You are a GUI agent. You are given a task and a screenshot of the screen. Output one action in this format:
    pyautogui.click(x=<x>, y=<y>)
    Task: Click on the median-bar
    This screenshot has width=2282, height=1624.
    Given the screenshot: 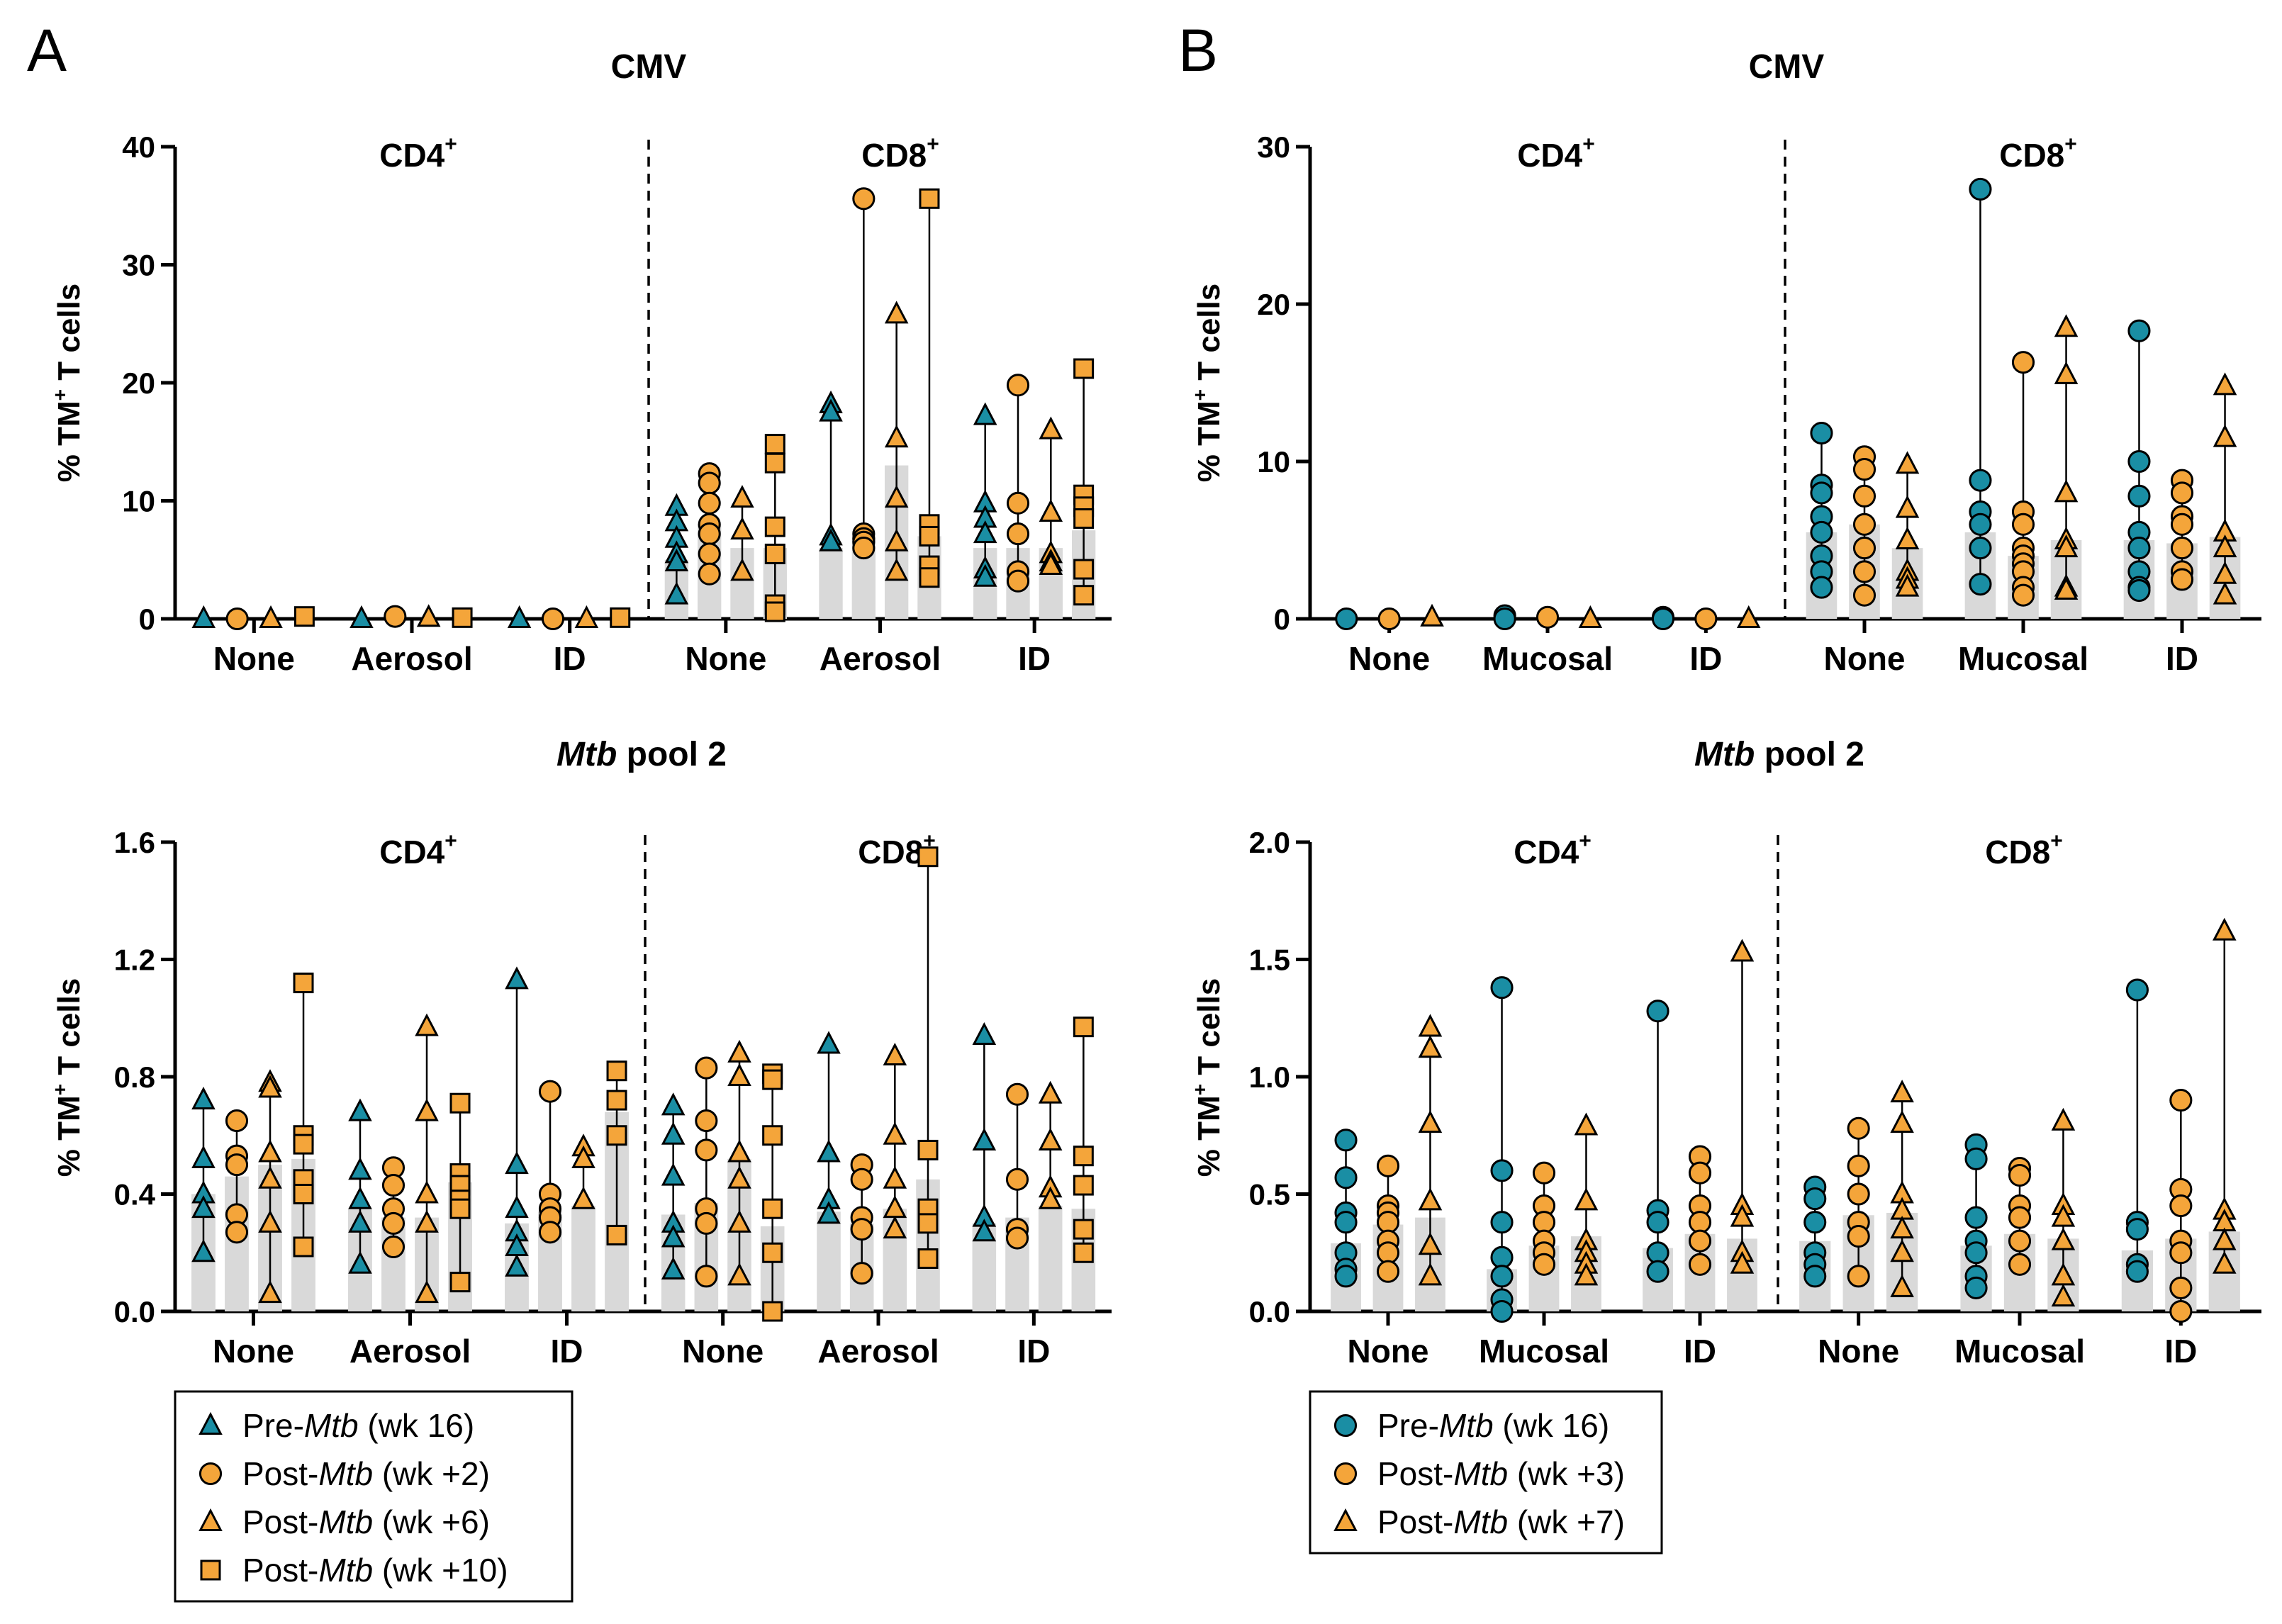 What is the action you would take?
    pyautogui.click(x=831, y=583)
    